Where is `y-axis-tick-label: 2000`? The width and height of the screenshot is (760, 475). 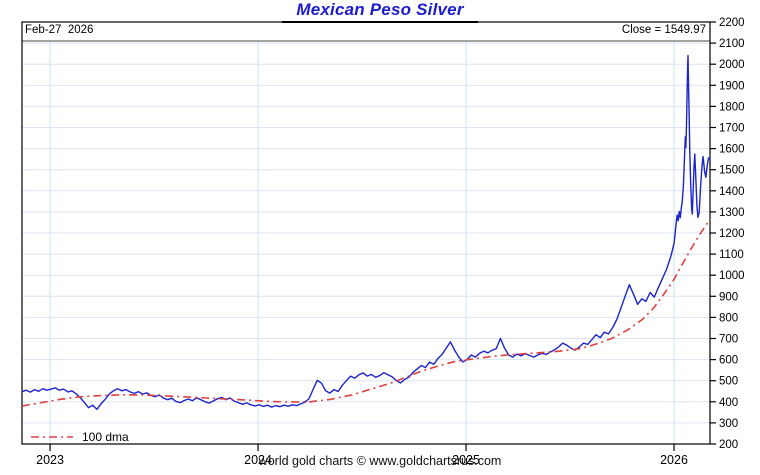 y-axis-tick-label: 2000 is located at coordinates (732, 65).